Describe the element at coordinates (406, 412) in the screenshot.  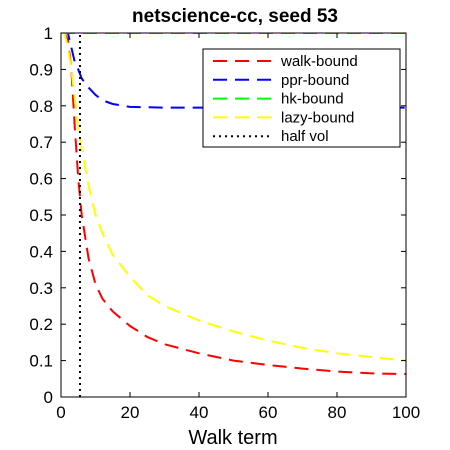
I see `x-tick-label: 100` at that location.